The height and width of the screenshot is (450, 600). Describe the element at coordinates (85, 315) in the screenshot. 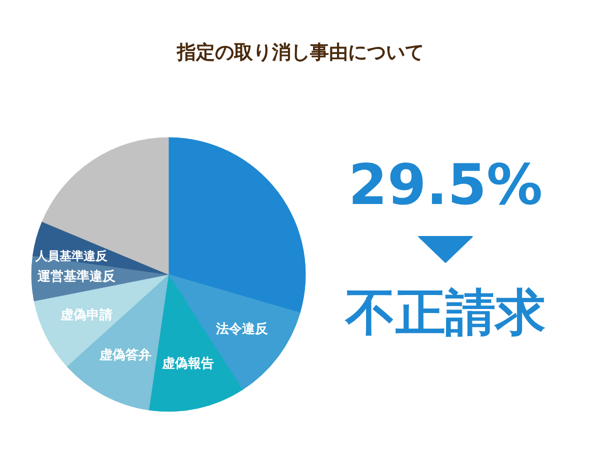

I see `slice-label: 虚偽申請` at that location.